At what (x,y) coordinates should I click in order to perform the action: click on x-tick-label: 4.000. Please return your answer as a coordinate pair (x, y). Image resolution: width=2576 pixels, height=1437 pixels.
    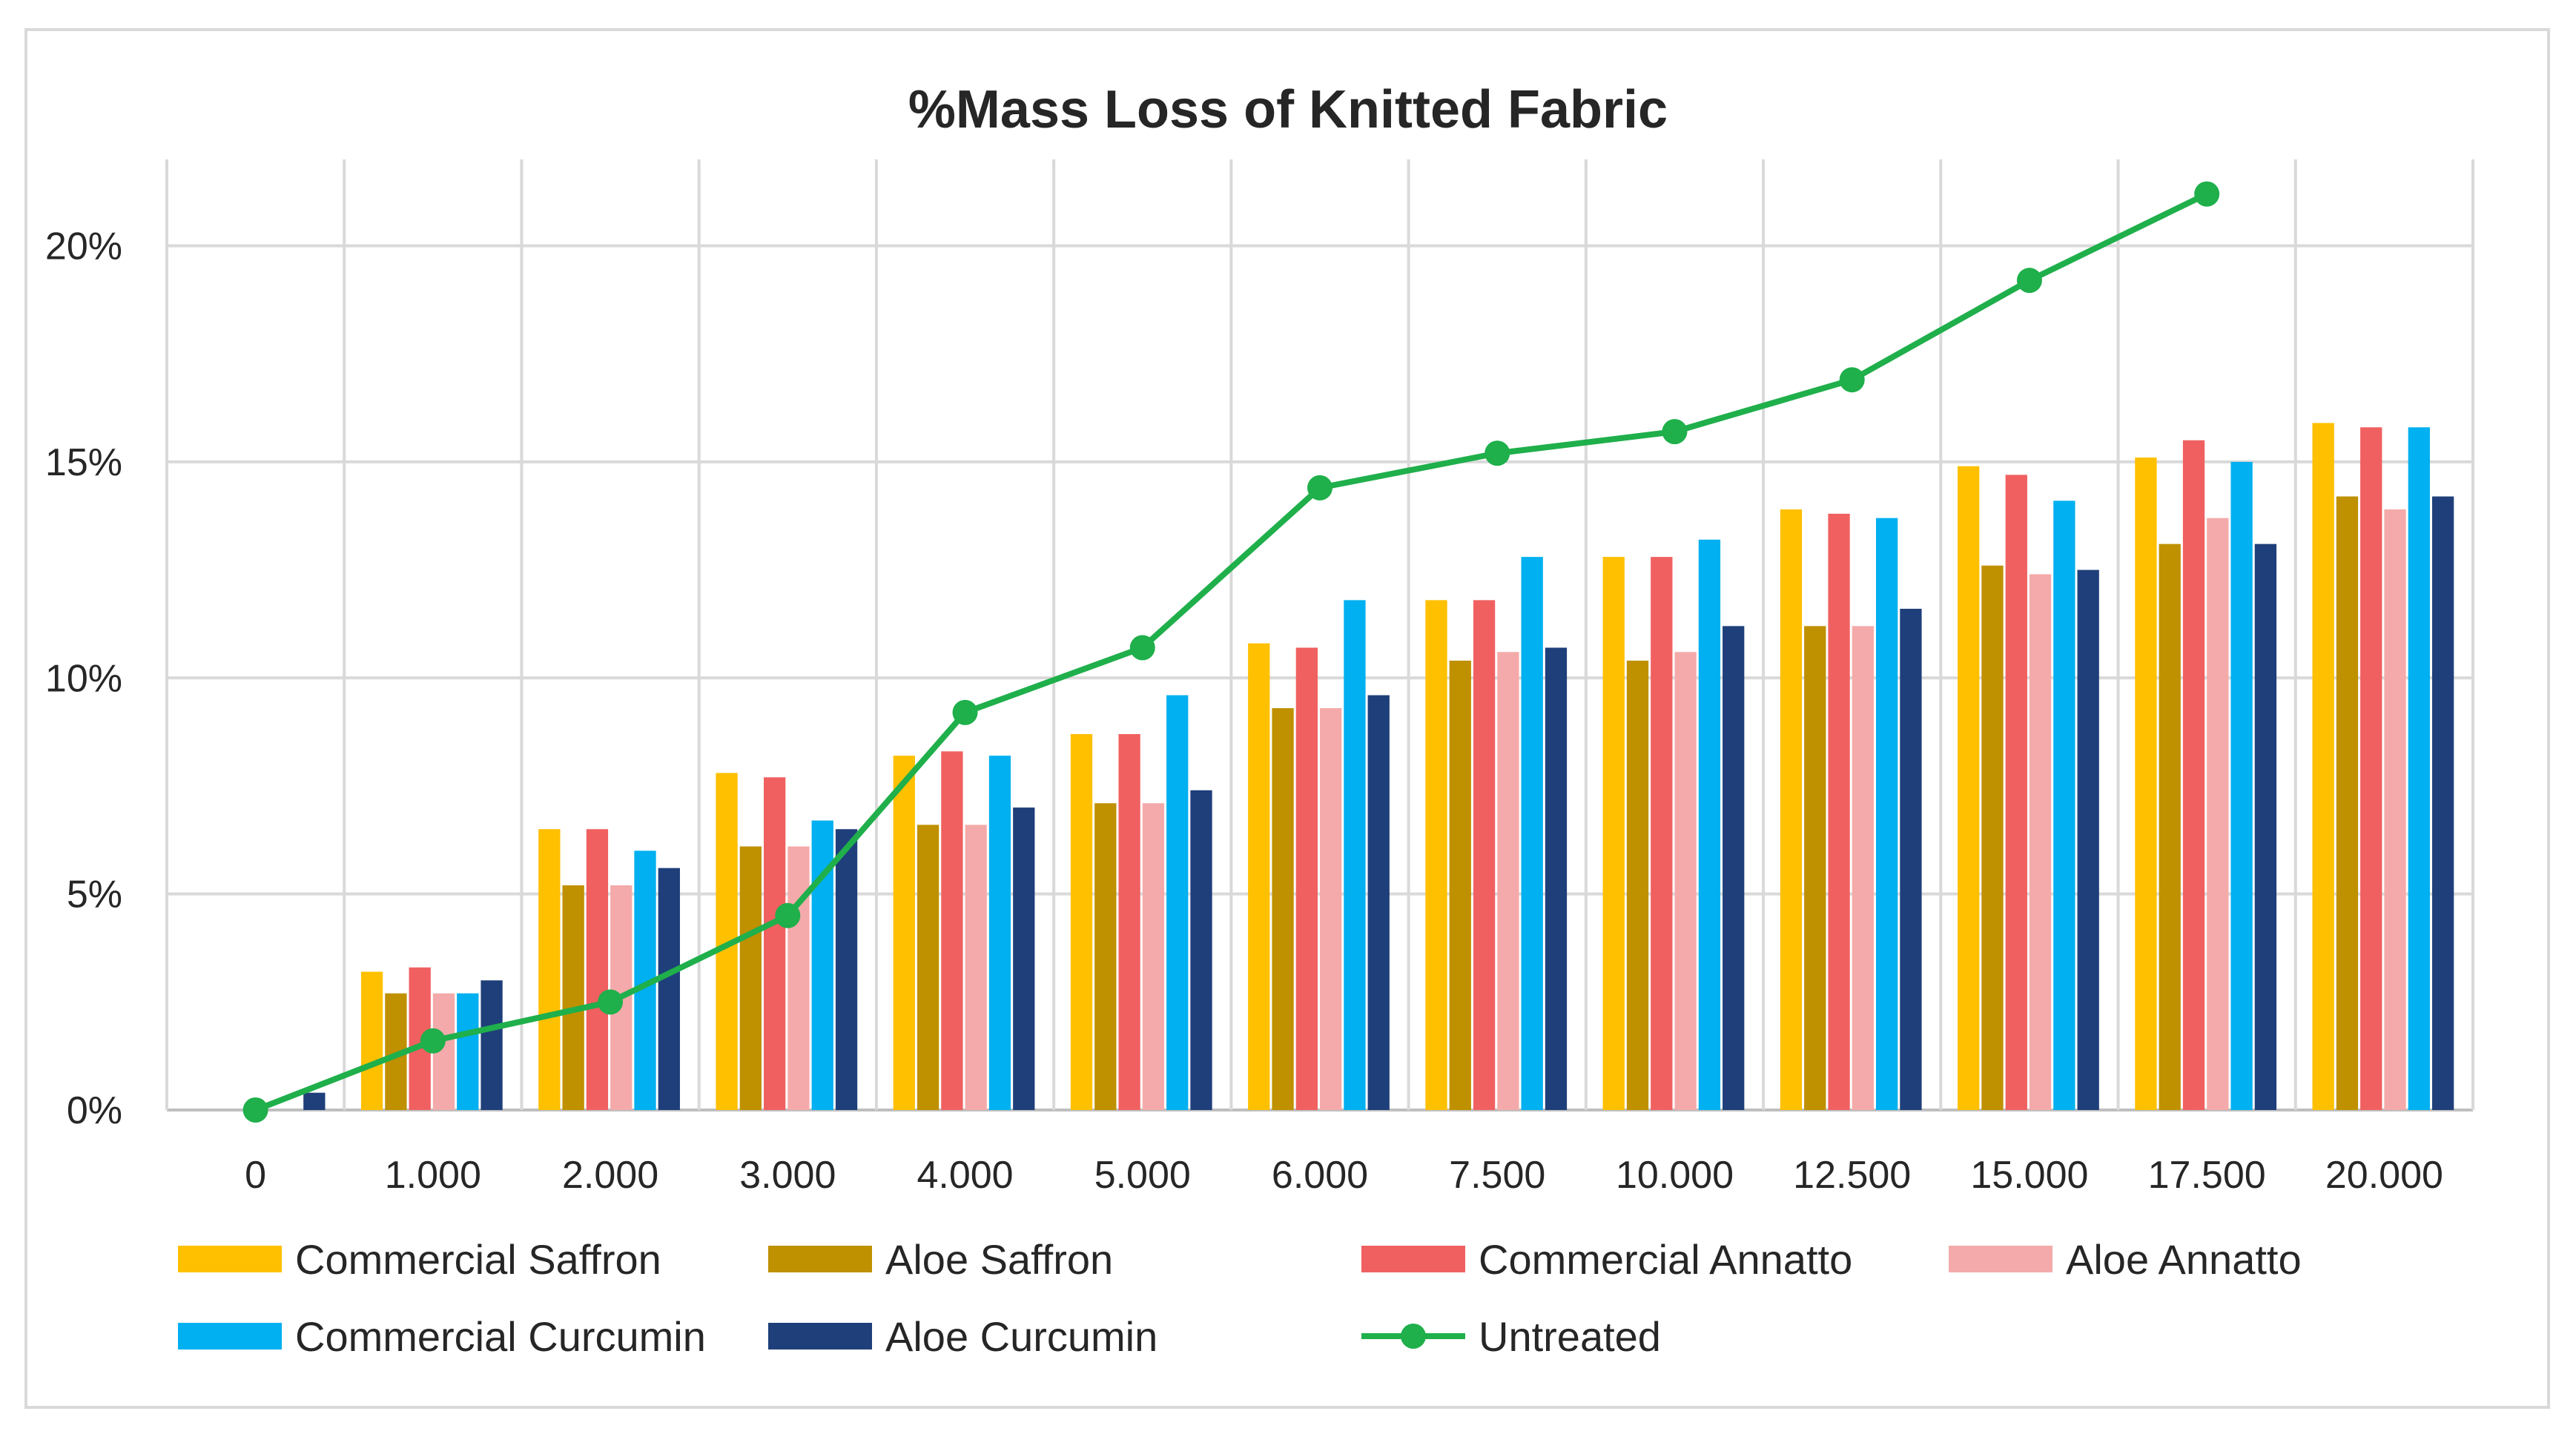
    Looking at the image, I should click on (965, 1175).